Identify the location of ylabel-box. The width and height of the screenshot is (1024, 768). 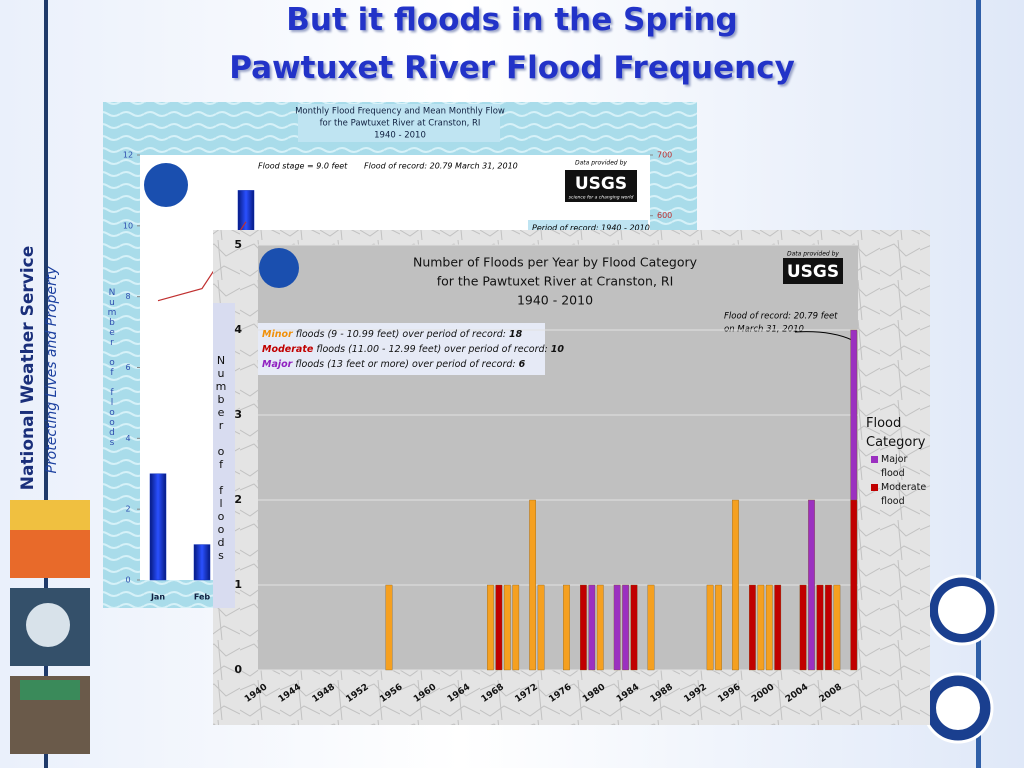
(224, 455).